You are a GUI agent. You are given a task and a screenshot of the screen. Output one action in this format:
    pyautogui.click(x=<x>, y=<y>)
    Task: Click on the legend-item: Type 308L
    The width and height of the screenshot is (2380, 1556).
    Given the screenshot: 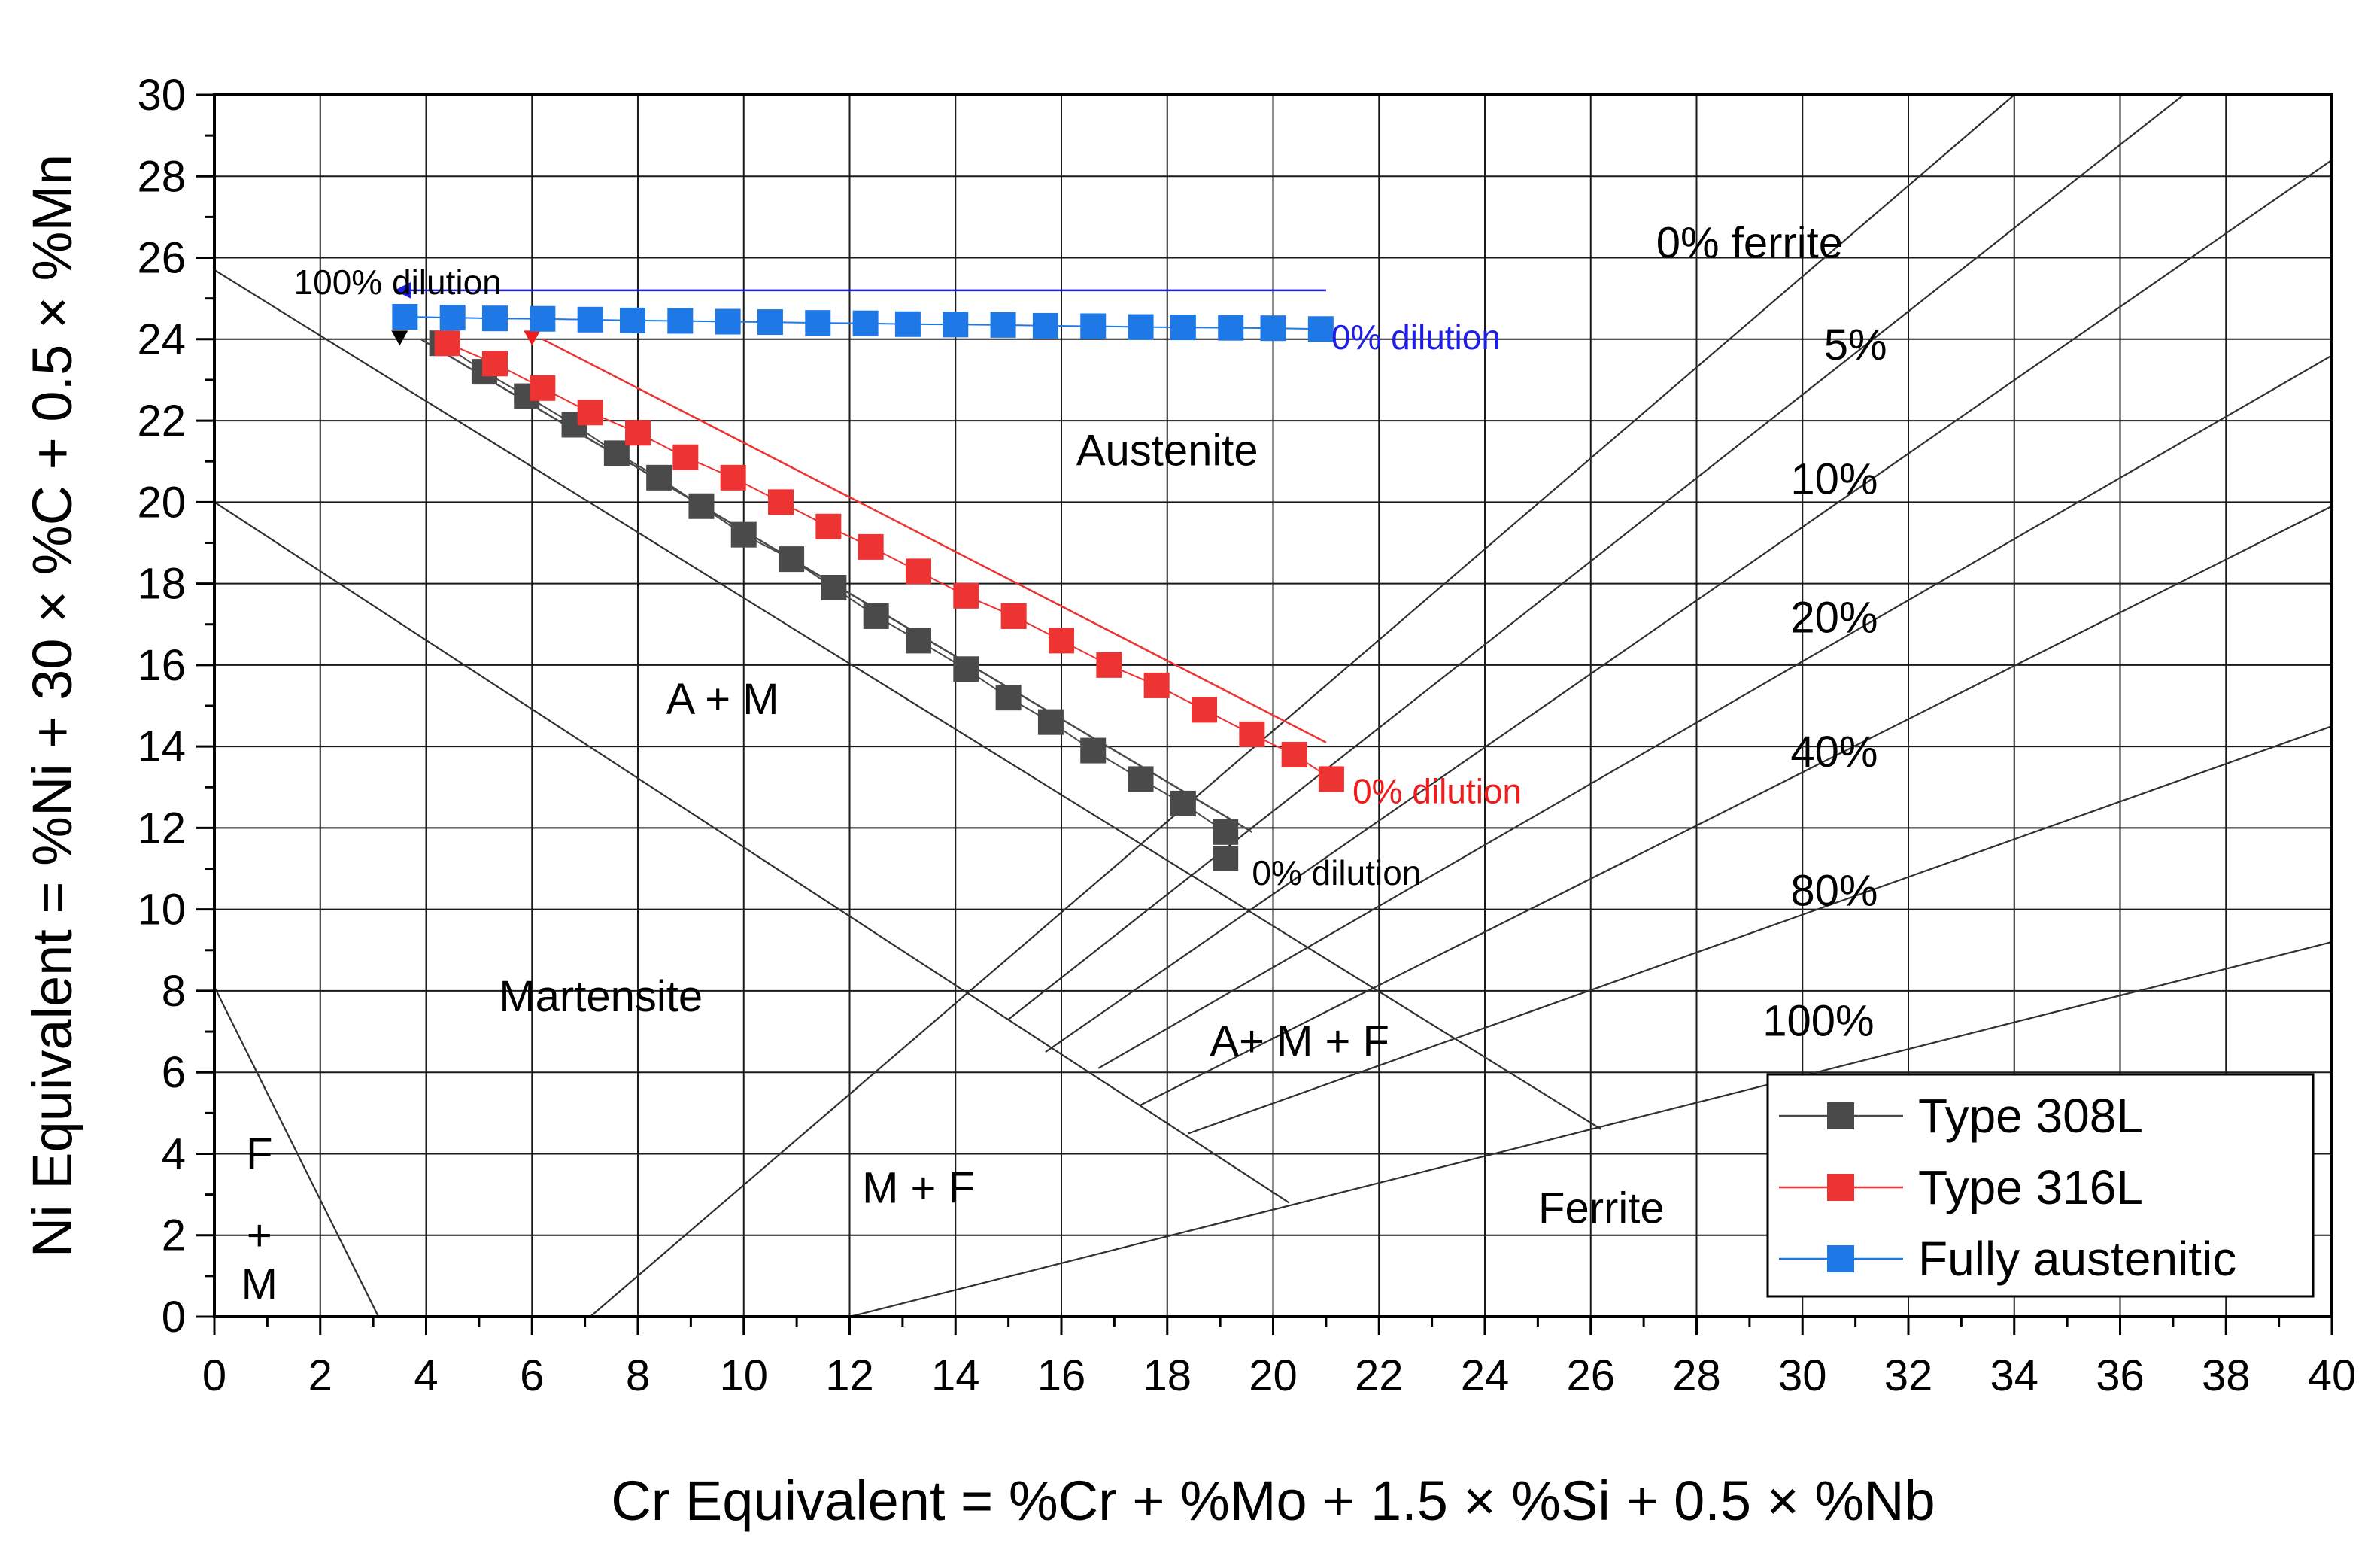 What is the action you would take?
    pyautogui.click(x=1961, y=1116)
    